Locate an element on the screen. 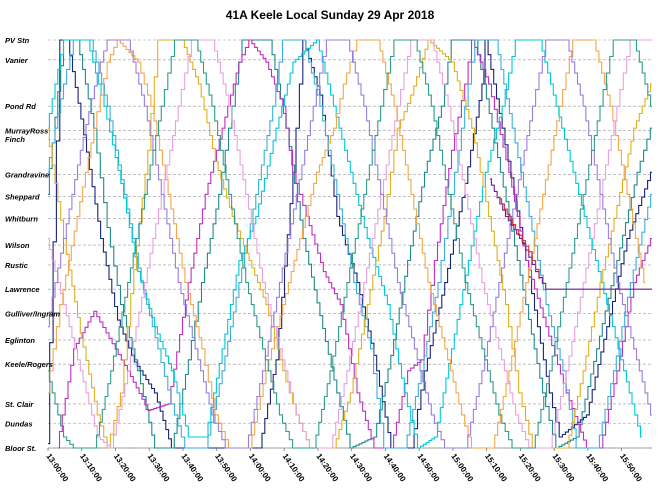  time-tick-label: 13:30:00 is located at coordinates (159, 468).